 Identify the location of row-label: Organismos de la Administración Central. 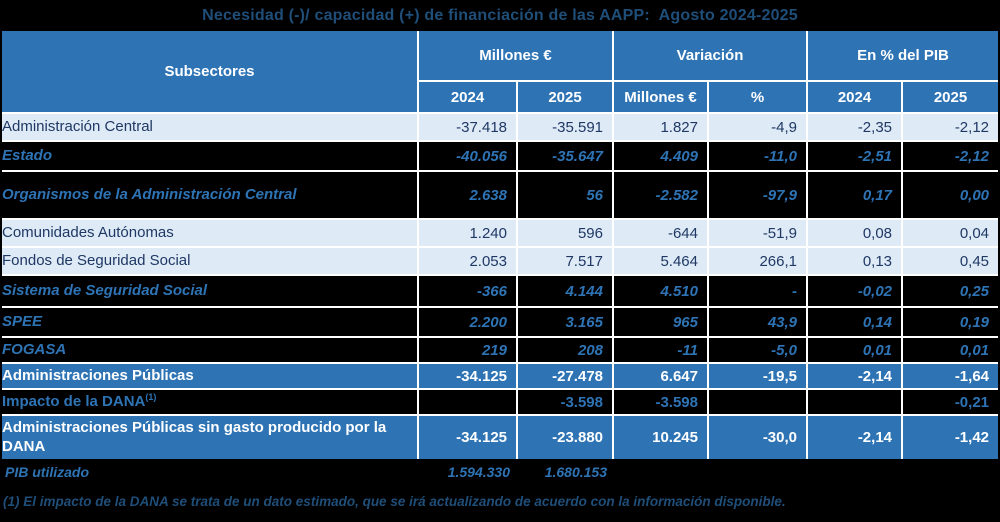
(210, 195).